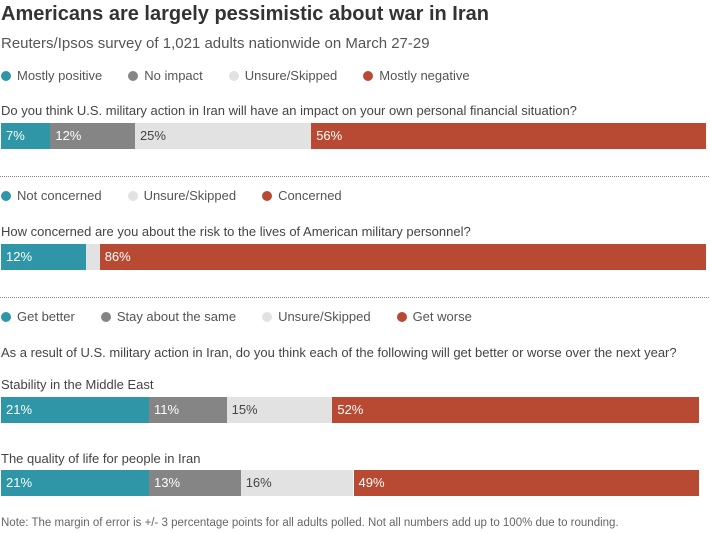 The image size is (710, 534). I want to click on legend-item: Not concerned, so click(51, 195).